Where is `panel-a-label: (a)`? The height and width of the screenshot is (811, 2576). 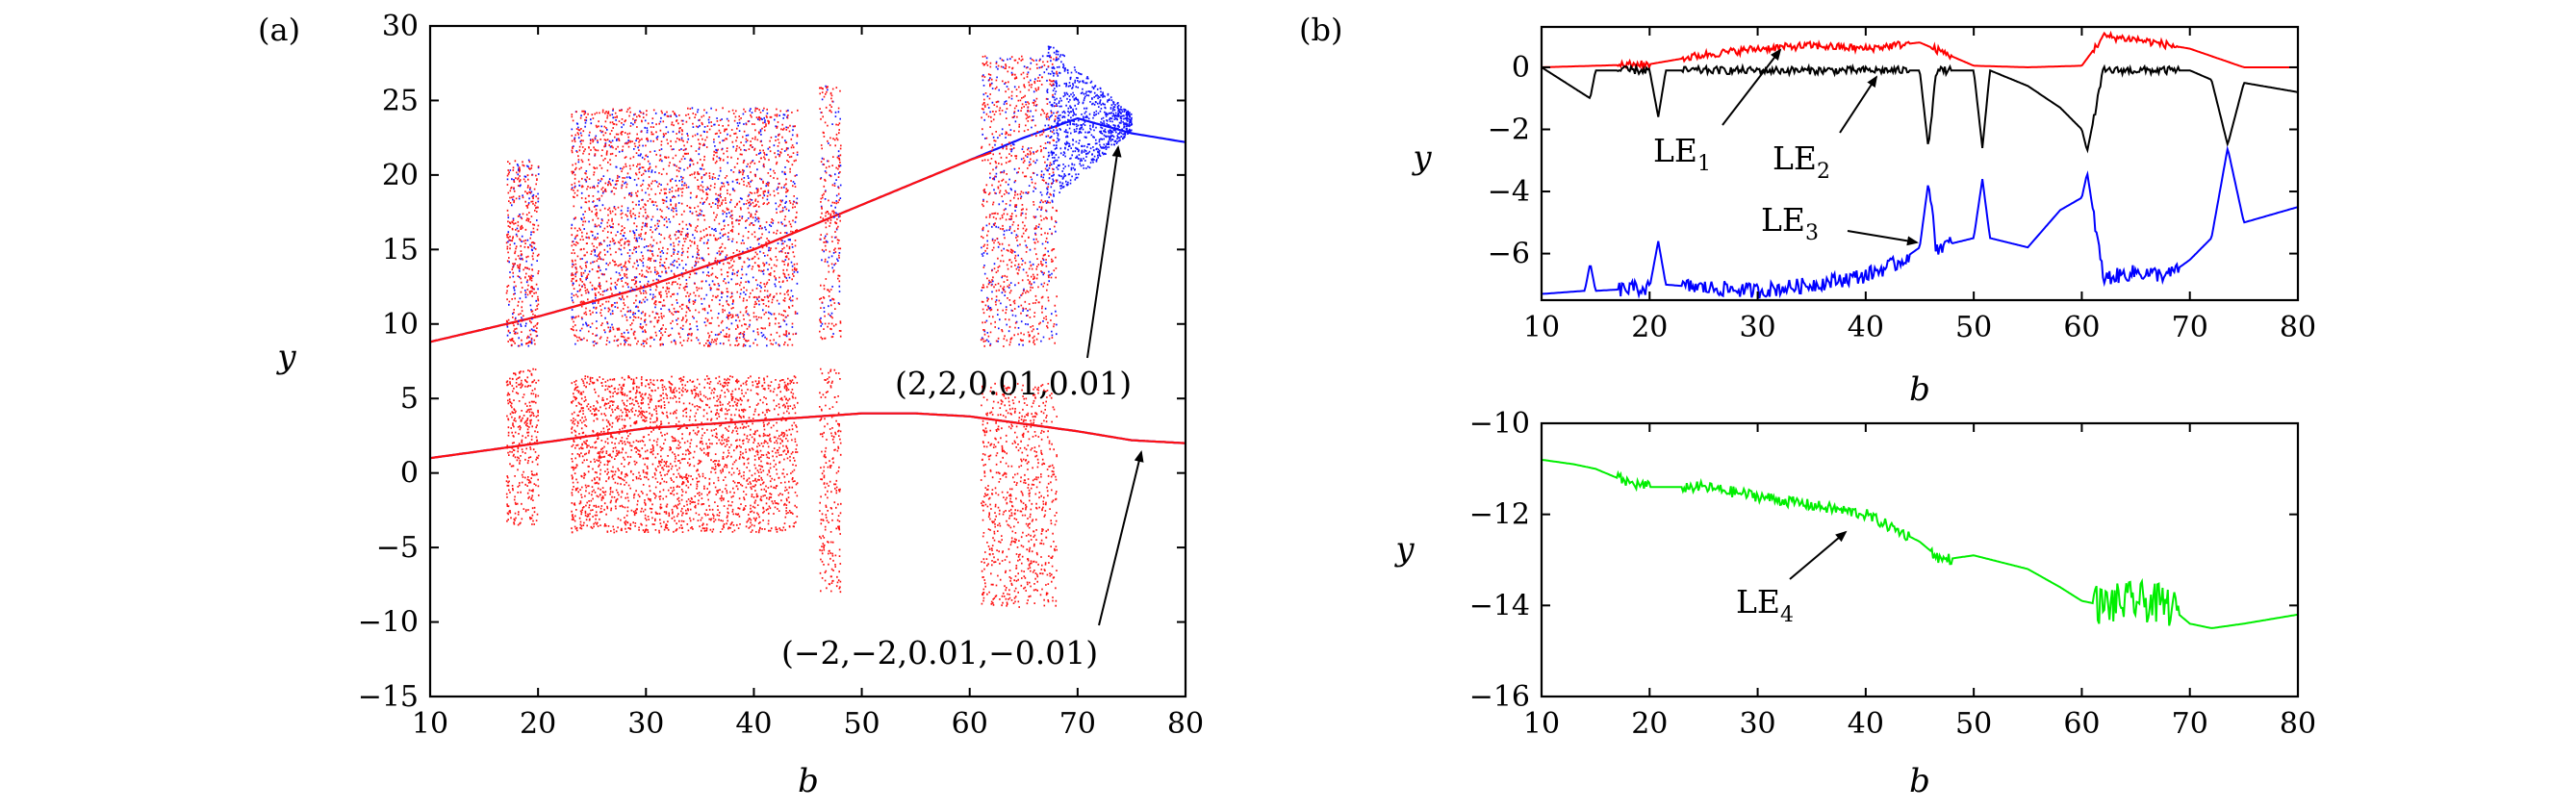
panel-a-label: (a) is located at coordinates (279, 30).